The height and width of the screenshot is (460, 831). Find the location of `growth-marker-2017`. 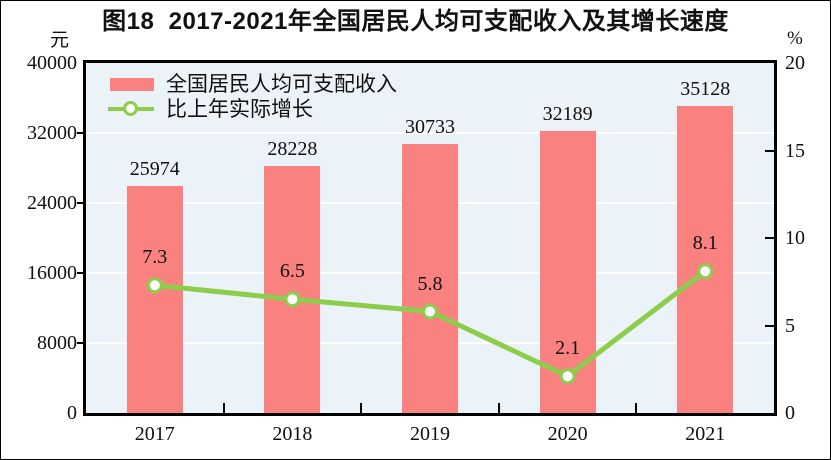

growth-marker-2017 is located at coordinates (154, 285).